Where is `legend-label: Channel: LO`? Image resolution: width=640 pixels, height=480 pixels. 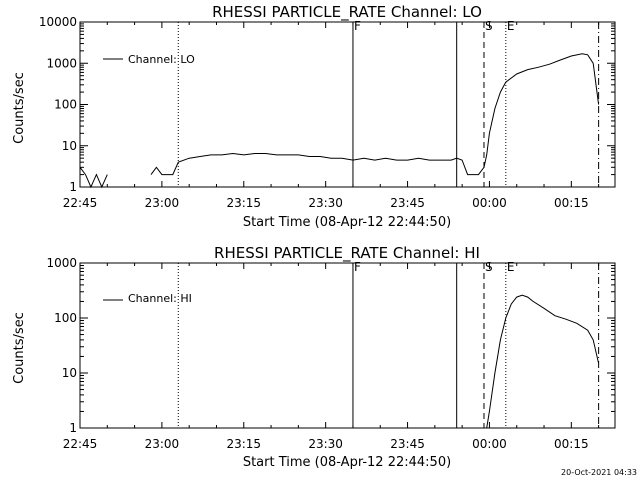
legend-label: Channel: LO is located at coordinates (161, 59).